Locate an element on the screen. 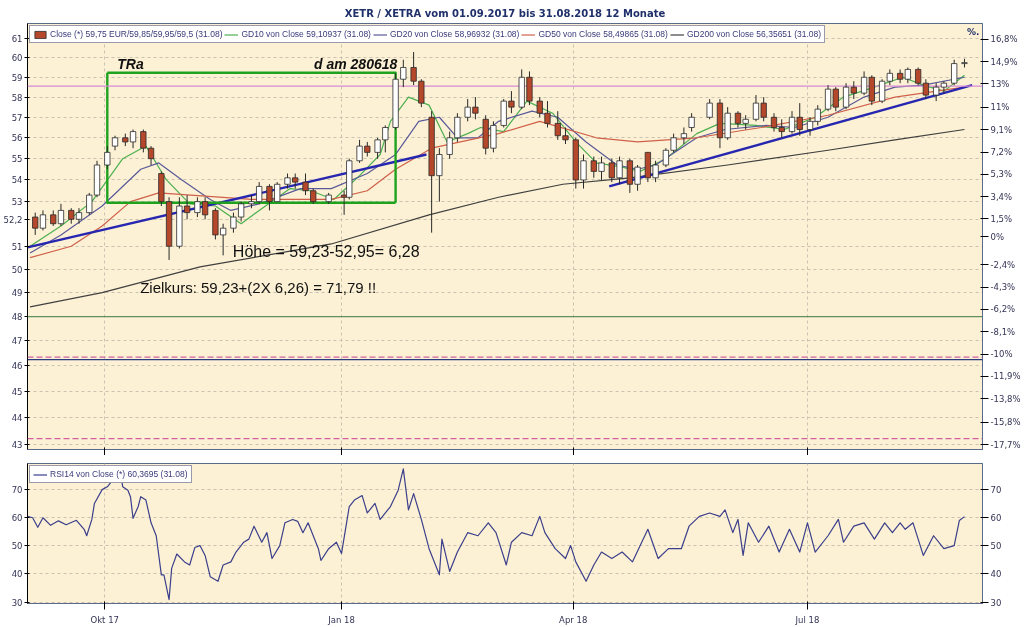  y2-tick-label: 16,8% is located at coordinates (1004, 39).